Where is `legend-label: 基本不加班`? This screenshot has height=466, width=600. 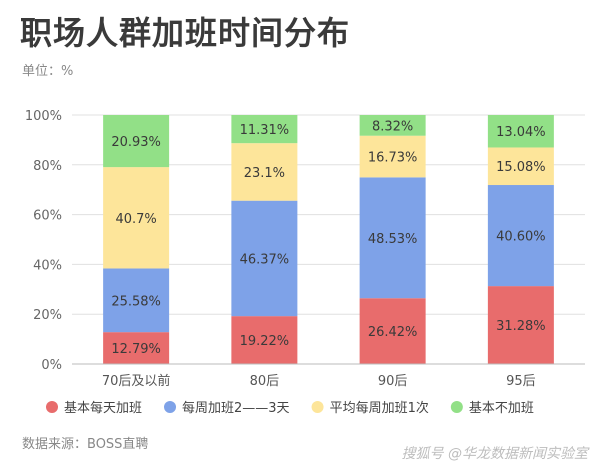 legend-label: 基本不加班 is located at coordinates (501, 408).